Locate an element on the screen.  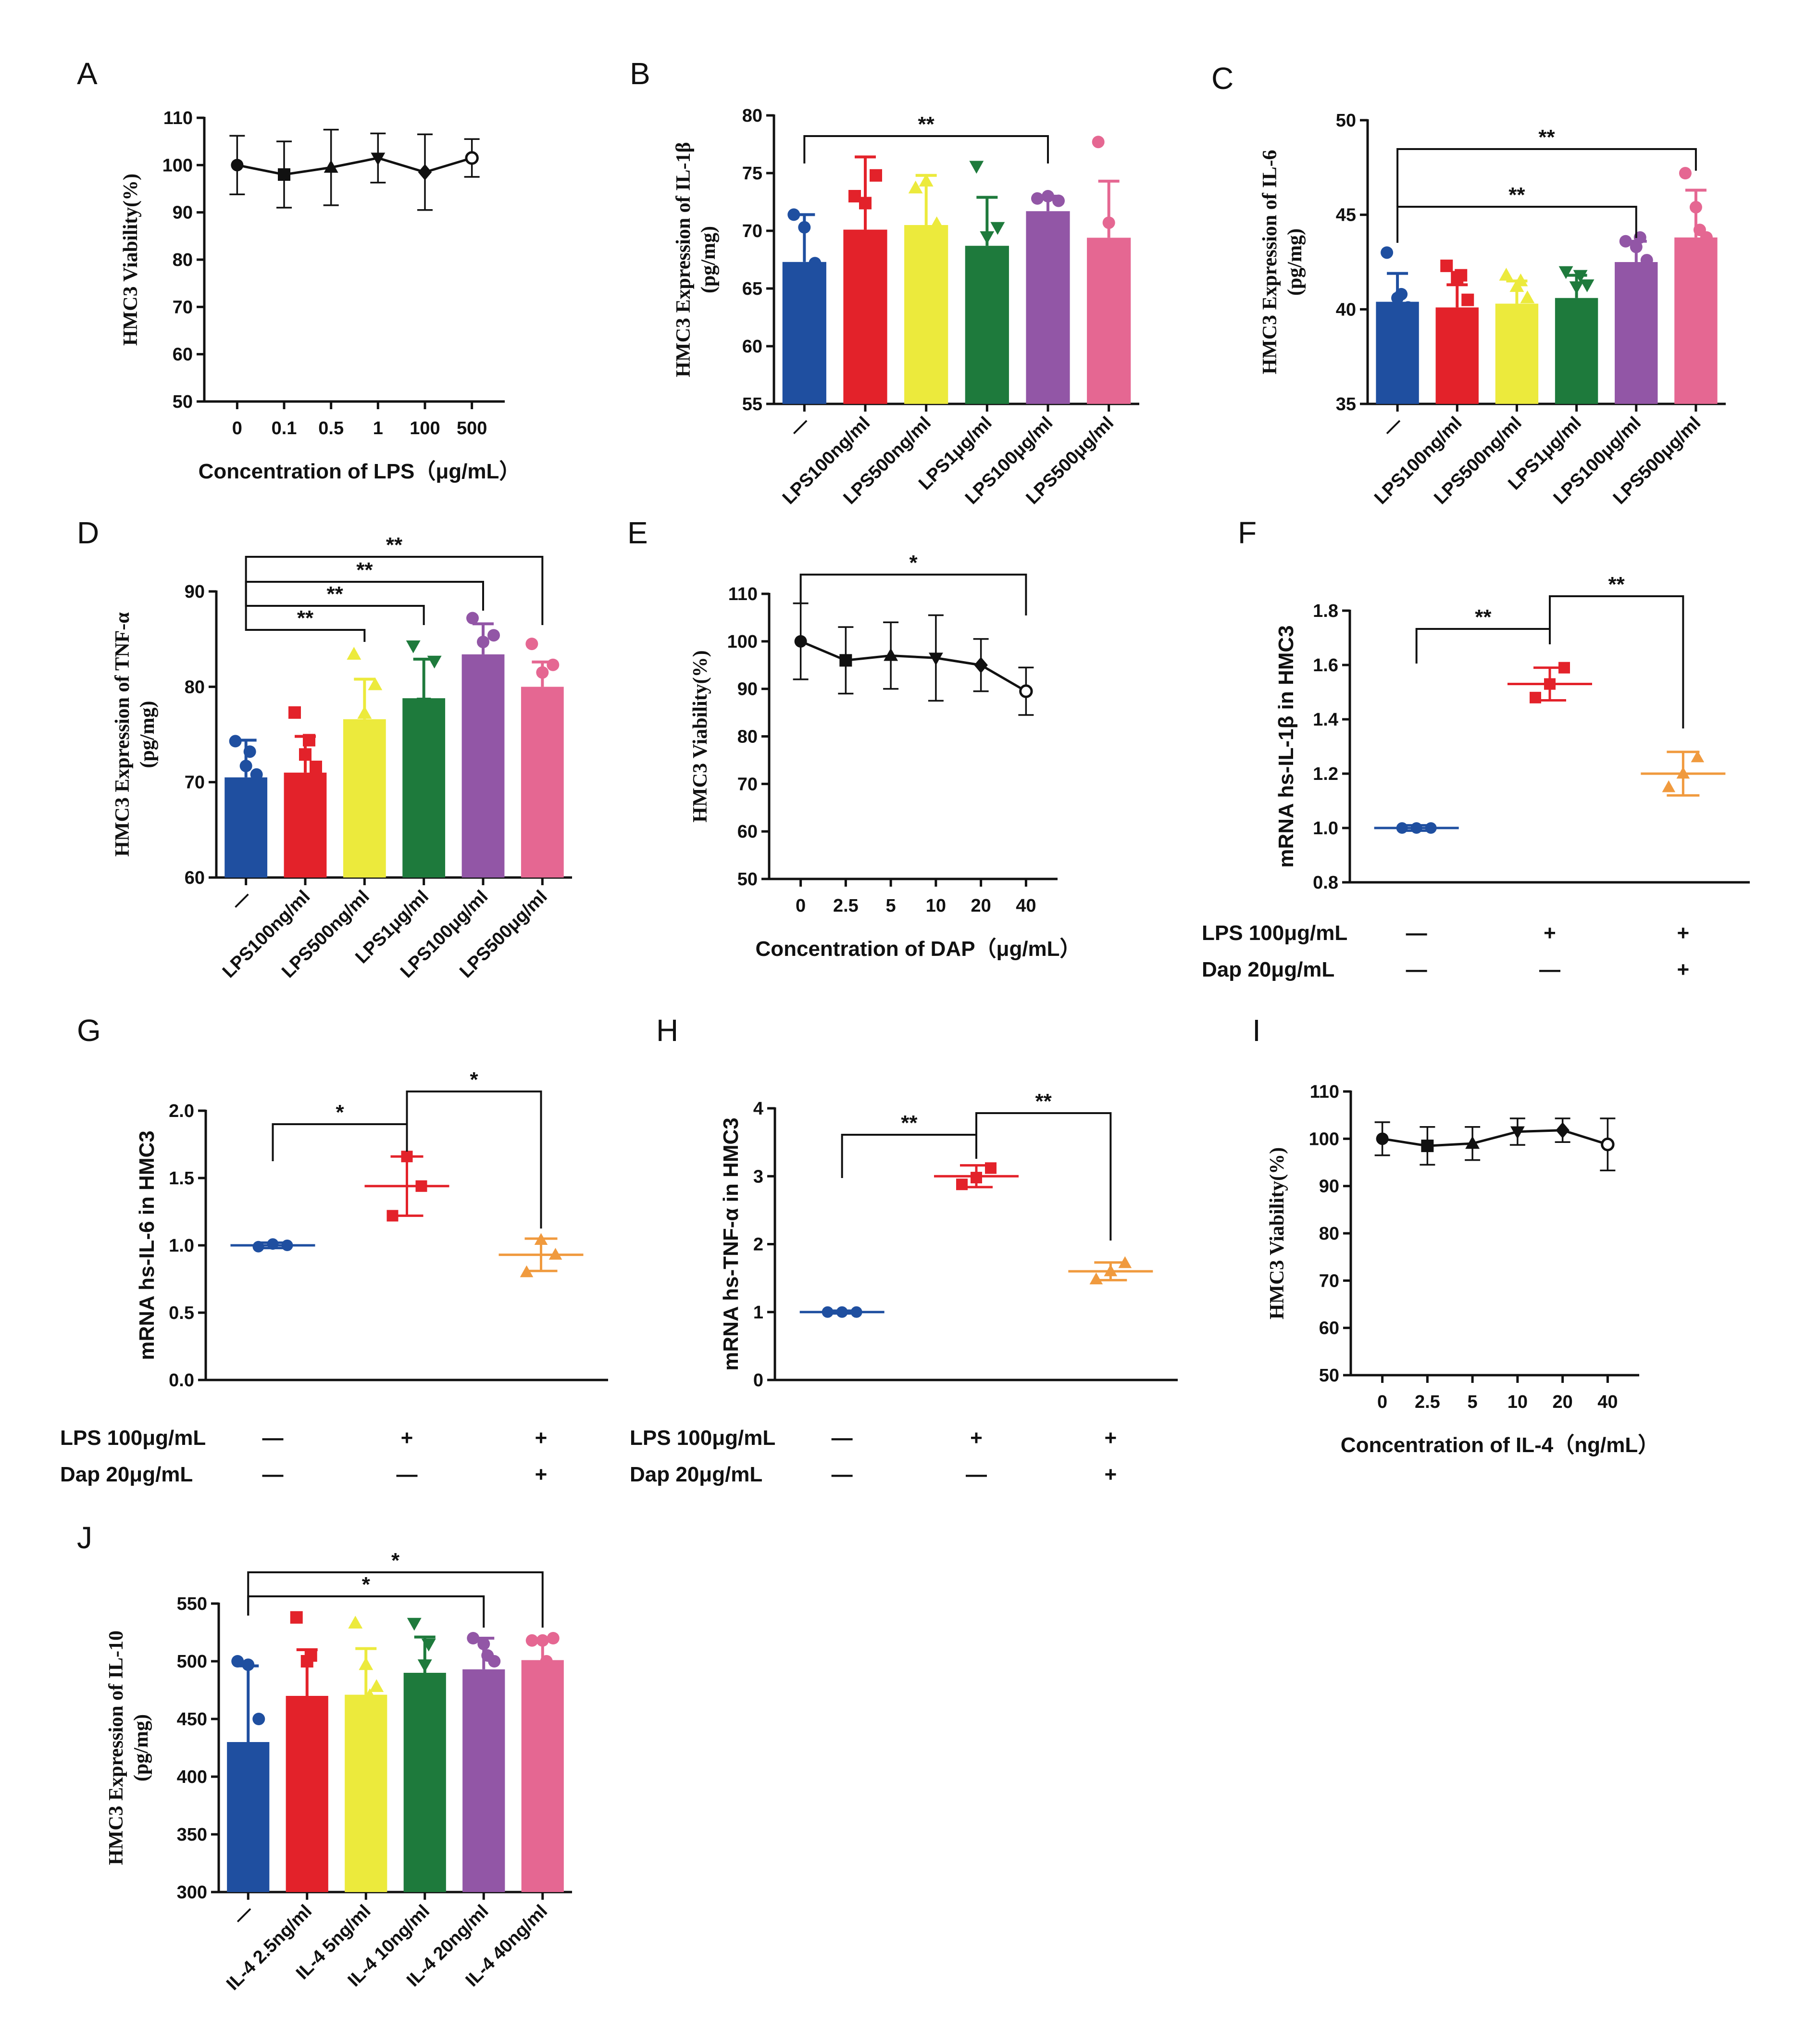
y-tick-label: 40 is located at coordinates (1346, 310).